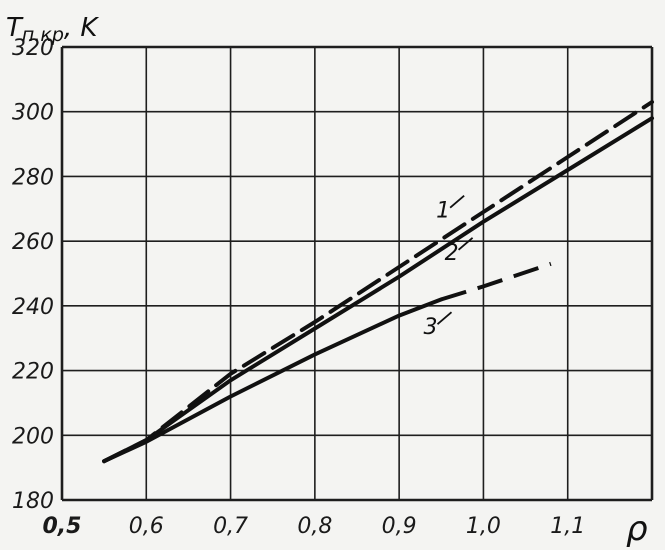 The width and height of the screenshot is (665, 550). Describe the element at coordinates (82, 28) in the screenshot. I see `y-axis-unit: , K` at that location.